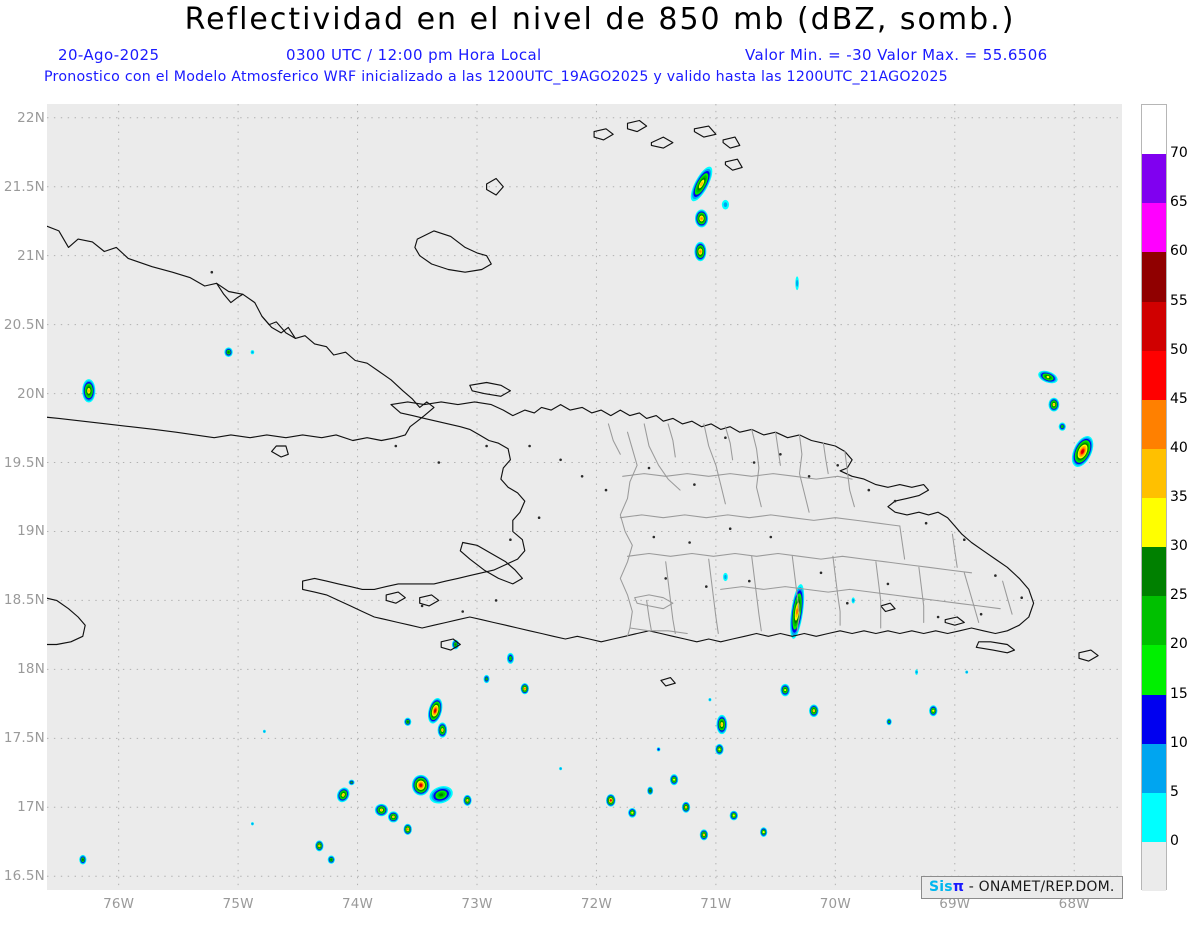 The image size is (1200, 927). What do you see at coordinates (31, 393) in the screenshot?
I see `latitude-tick-label: 20N` at bounding box center [31, 393].